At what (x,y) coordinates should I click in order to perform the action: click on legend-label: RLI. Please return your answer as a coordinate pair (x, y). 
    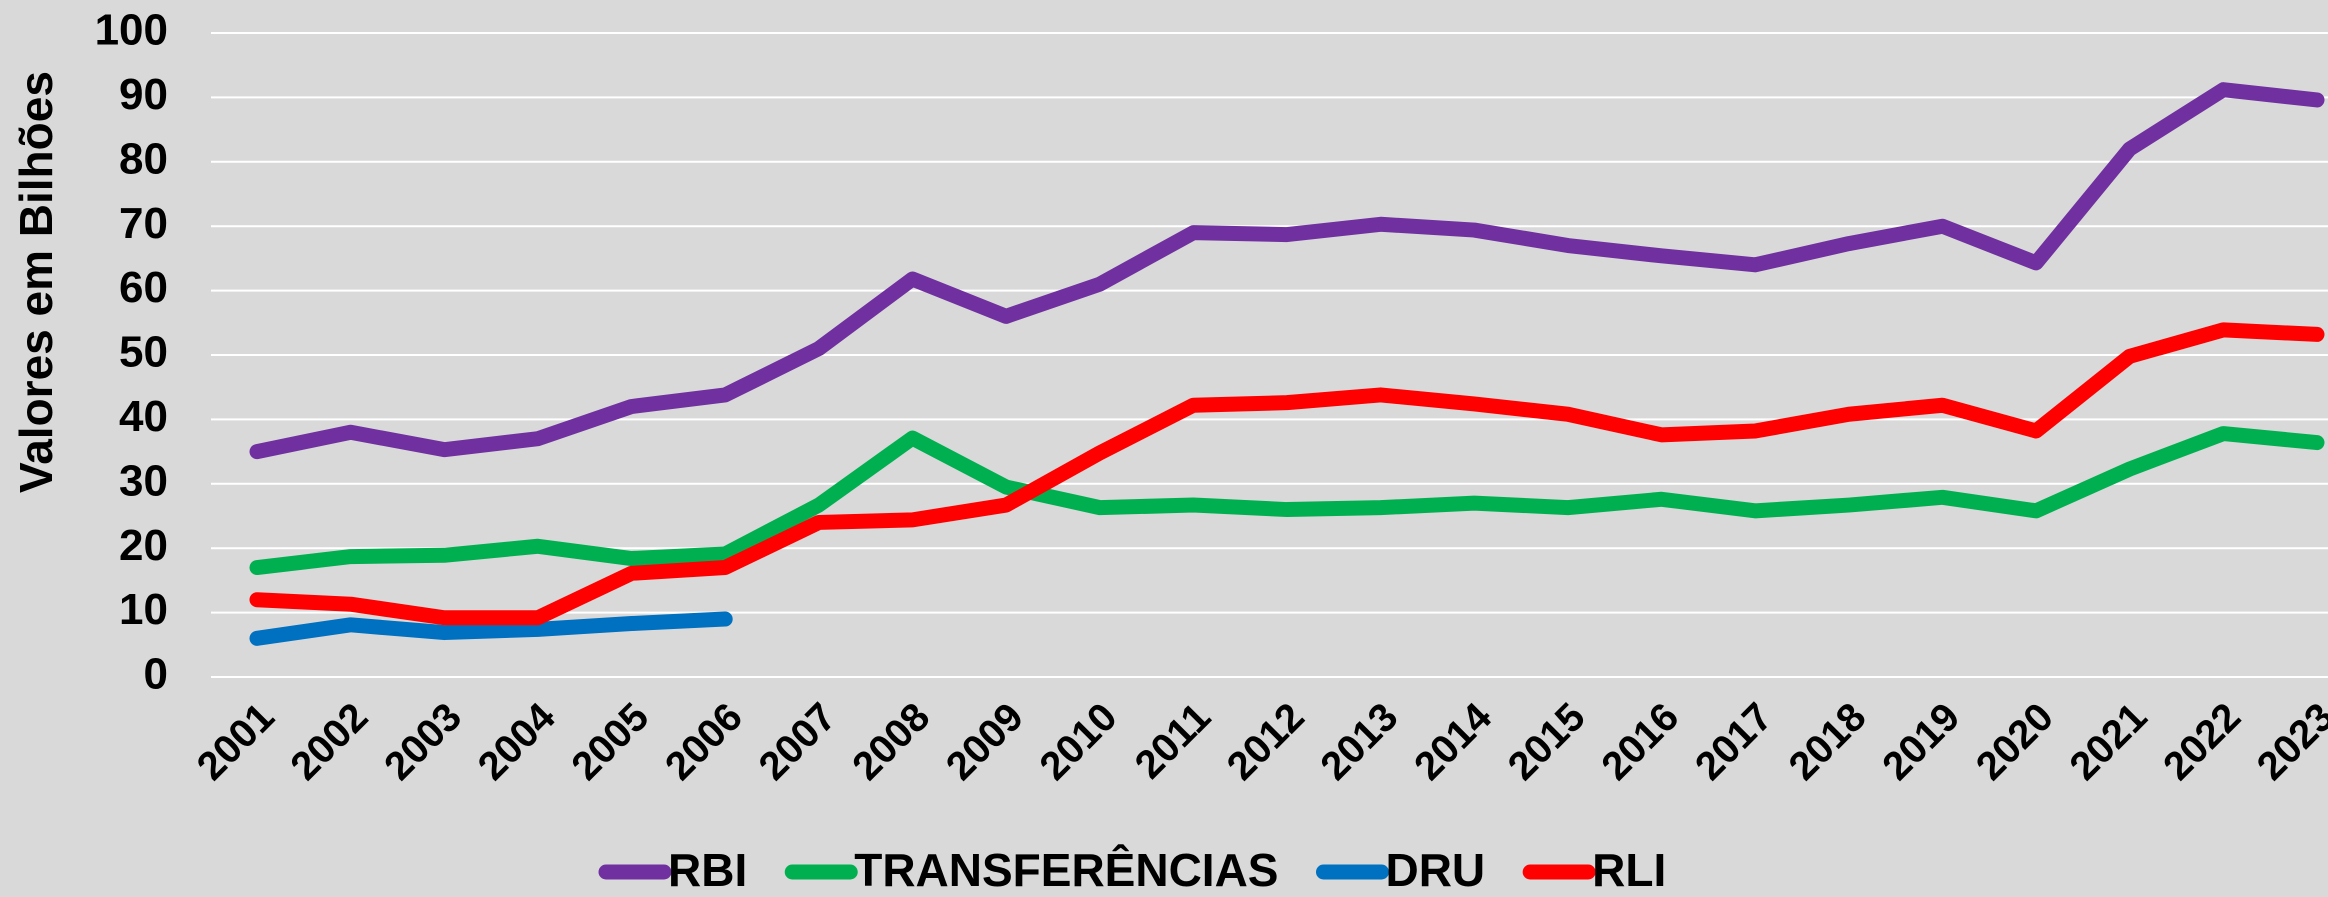
    Looking at the image, I should click on (1629, 870).